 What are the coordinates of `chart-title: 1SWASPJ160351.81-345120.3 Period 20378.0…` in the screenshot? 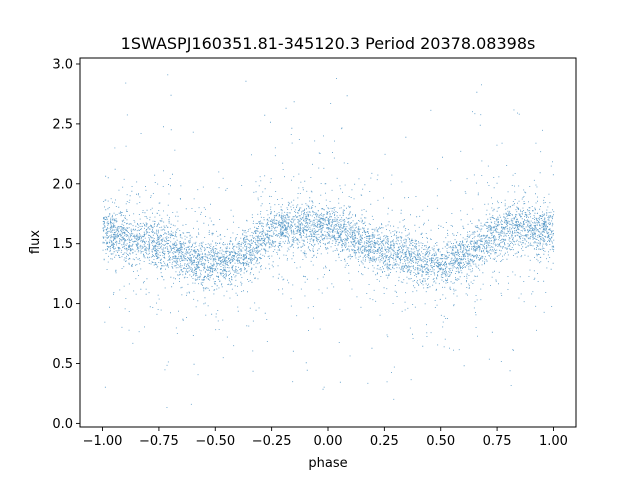 It's located at (328, 43).